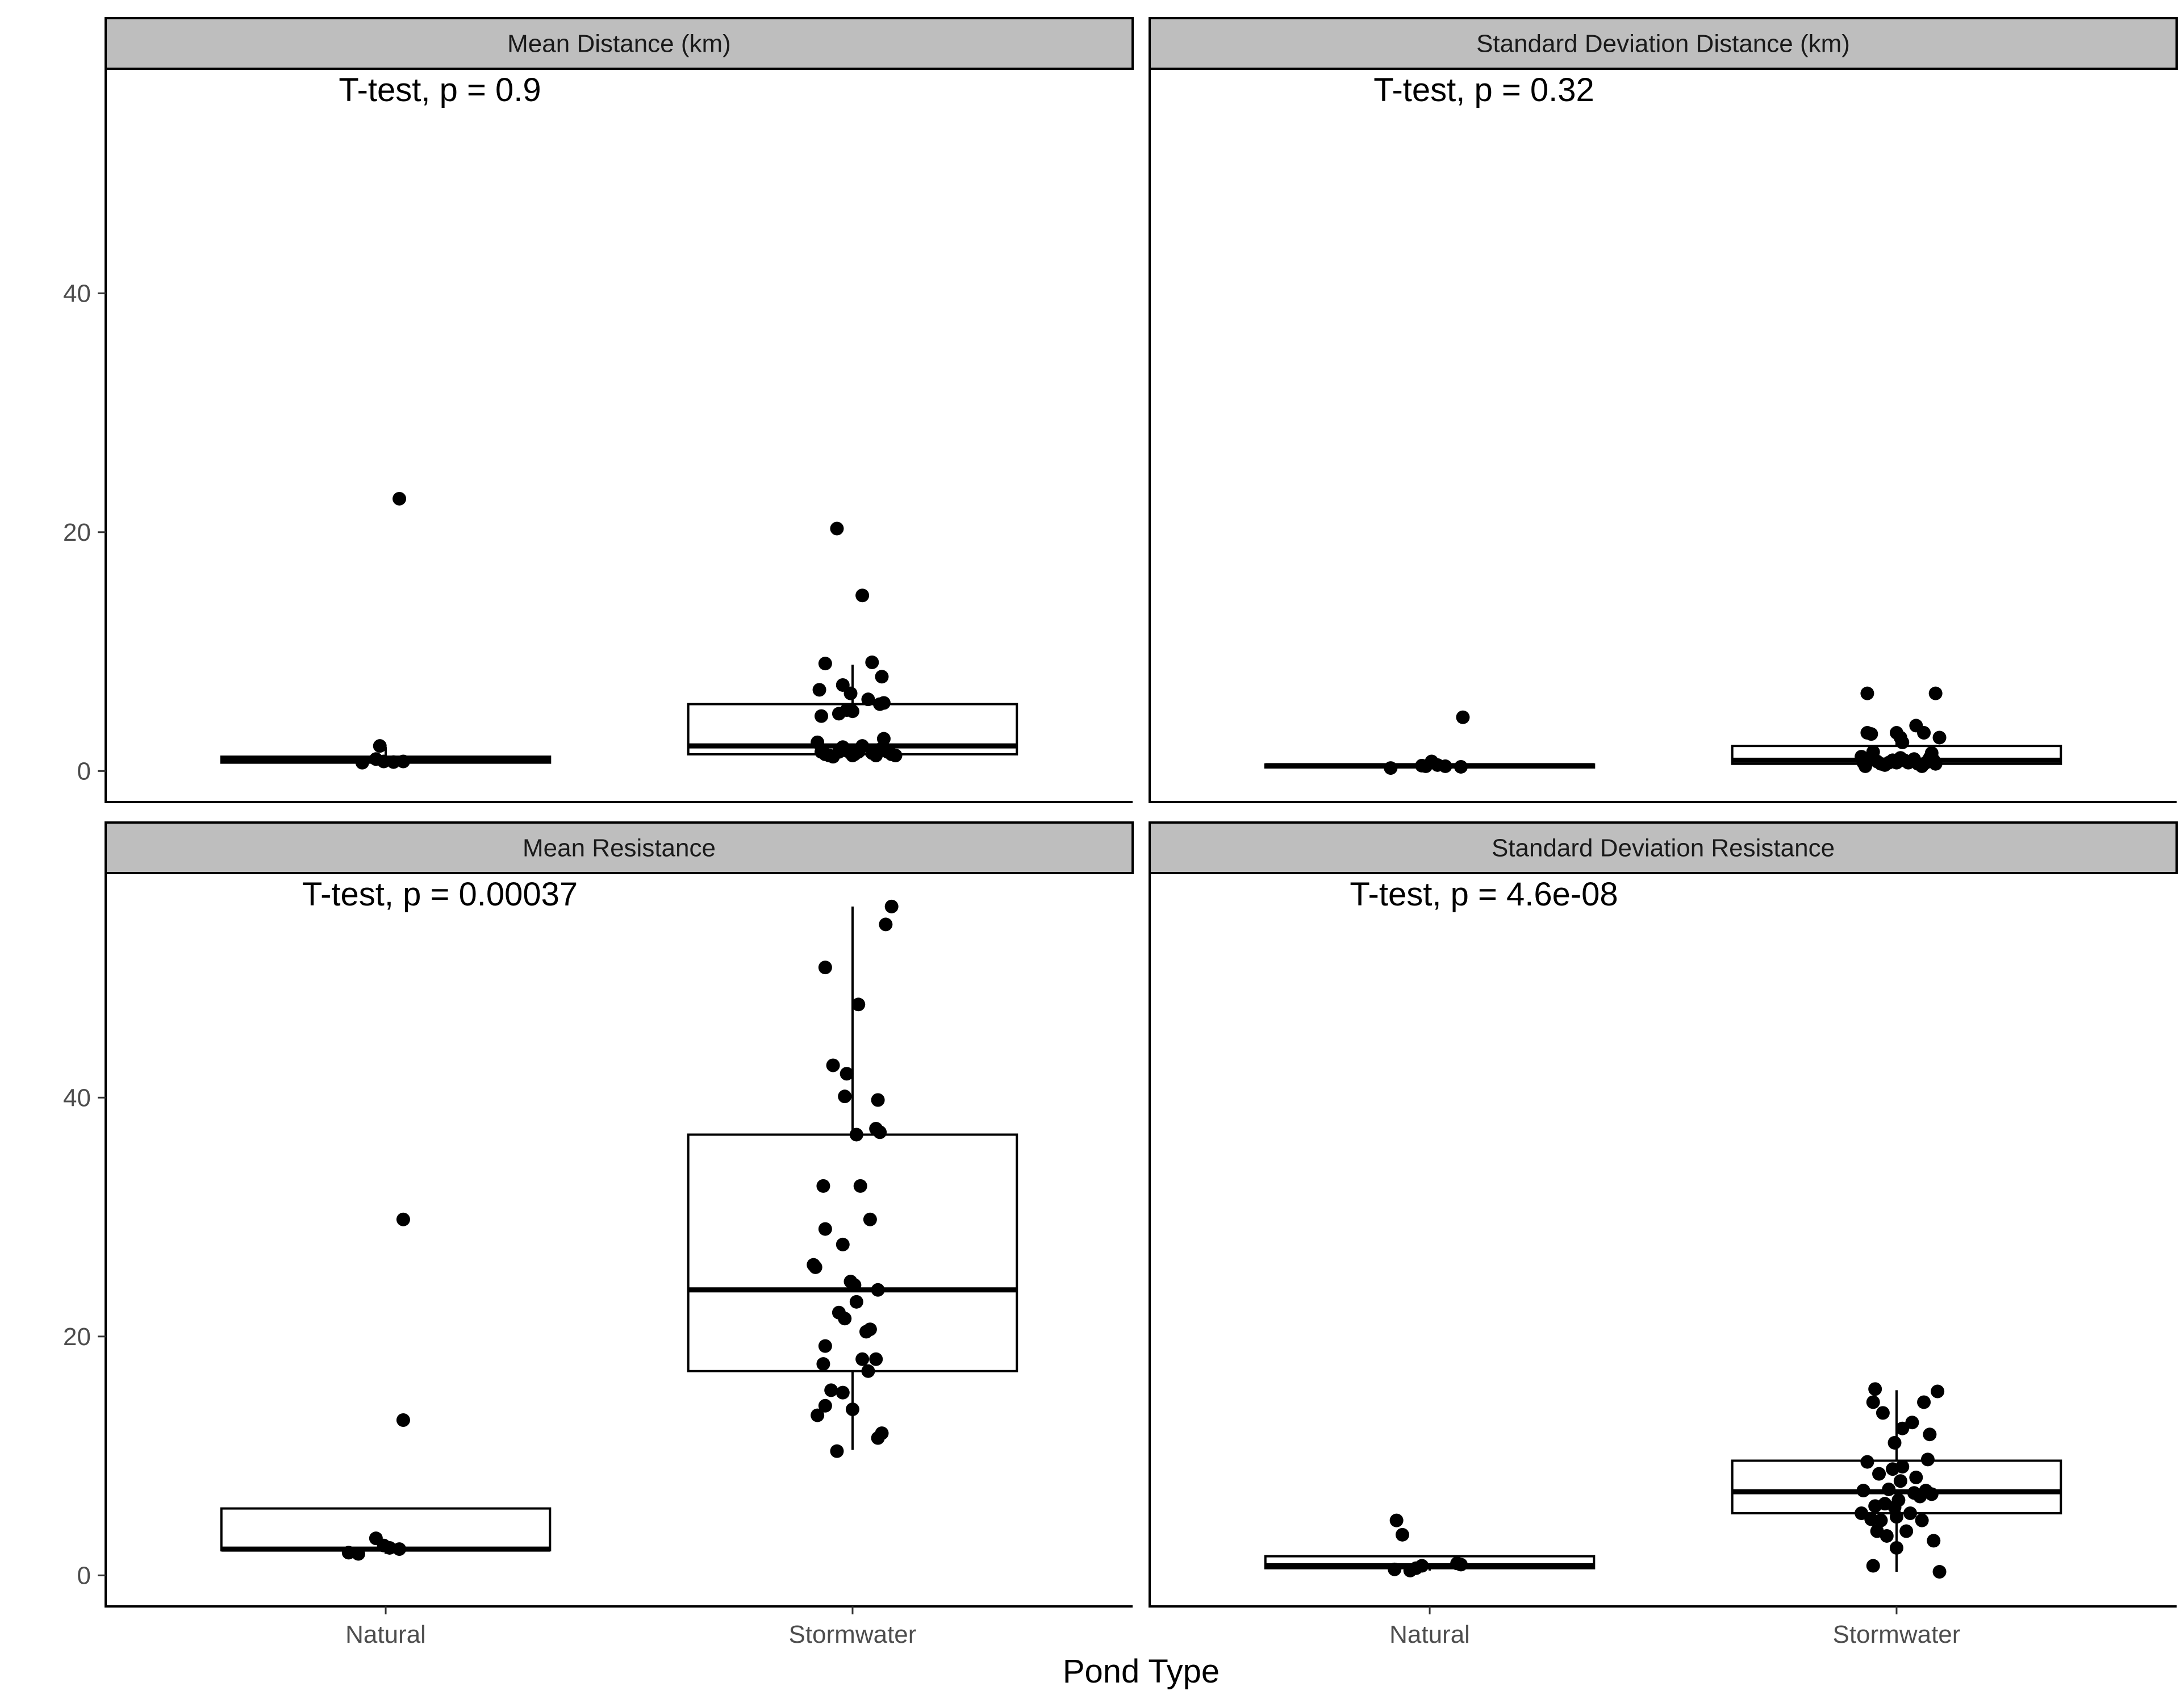  I want to click on y-tick-label: 20, so click(77, 532).